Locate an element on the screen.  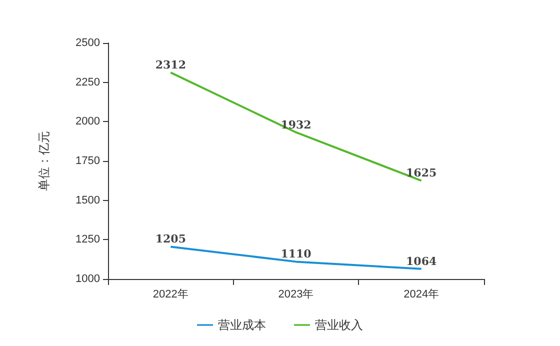
y-tick-label: 2000 is located at coordinates (88, 122).